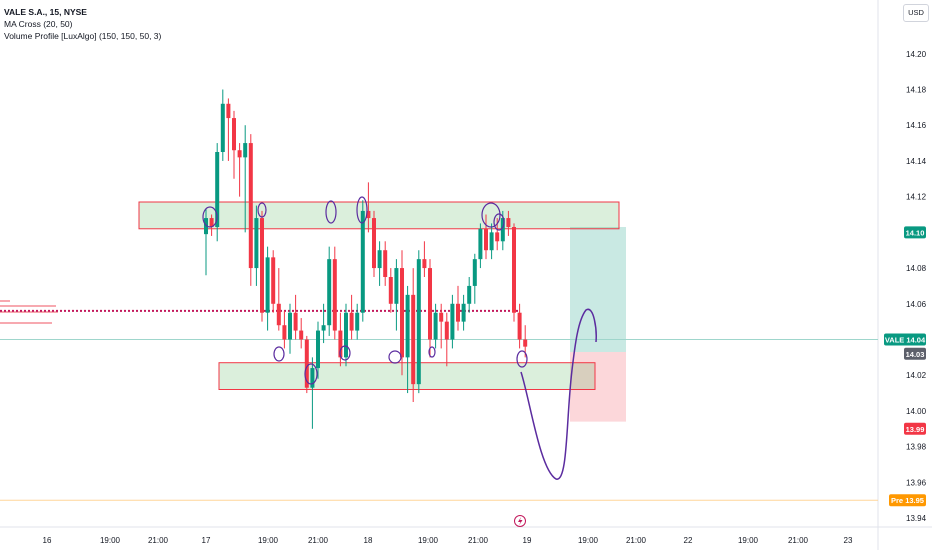 The width and height of the screenshot is (932, 550). I want to click on price-label-4: Pre 13.95, so click(907, 500).